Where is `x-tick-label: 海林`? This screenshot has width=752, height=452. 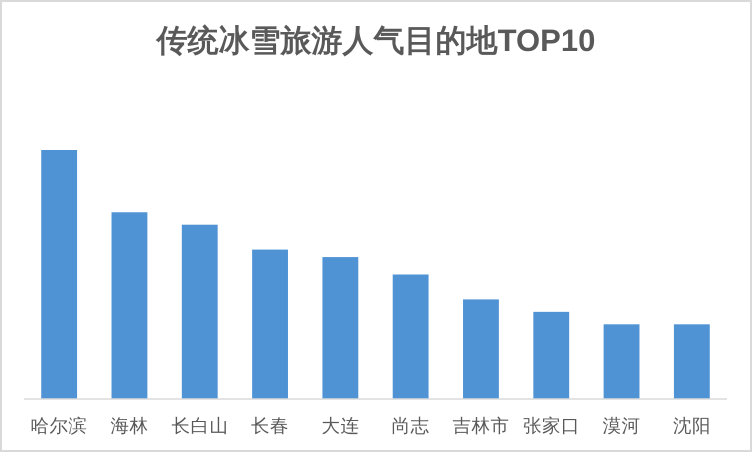
x-tick-label: 海林 is located at coordinates (129, 425).